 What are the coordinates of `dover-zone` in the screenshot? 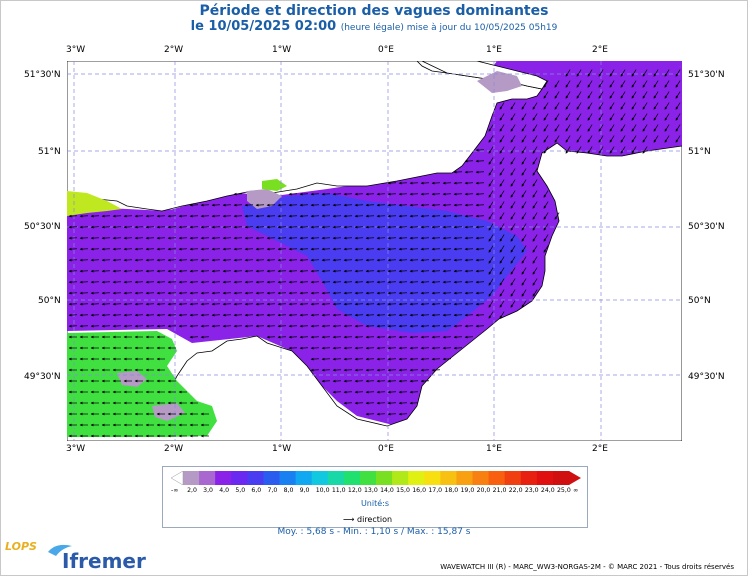 It's located at (499, 82).